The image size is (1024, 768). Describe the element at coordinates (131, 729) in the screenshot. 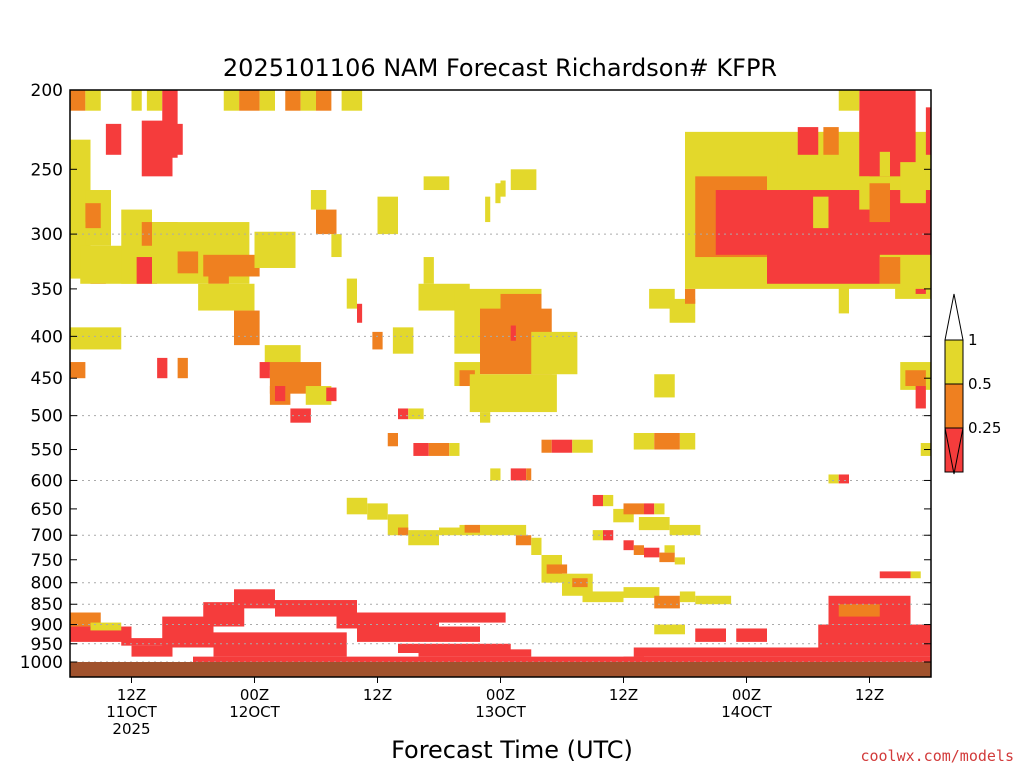

I see `x-tick-label: 2025` at that location.